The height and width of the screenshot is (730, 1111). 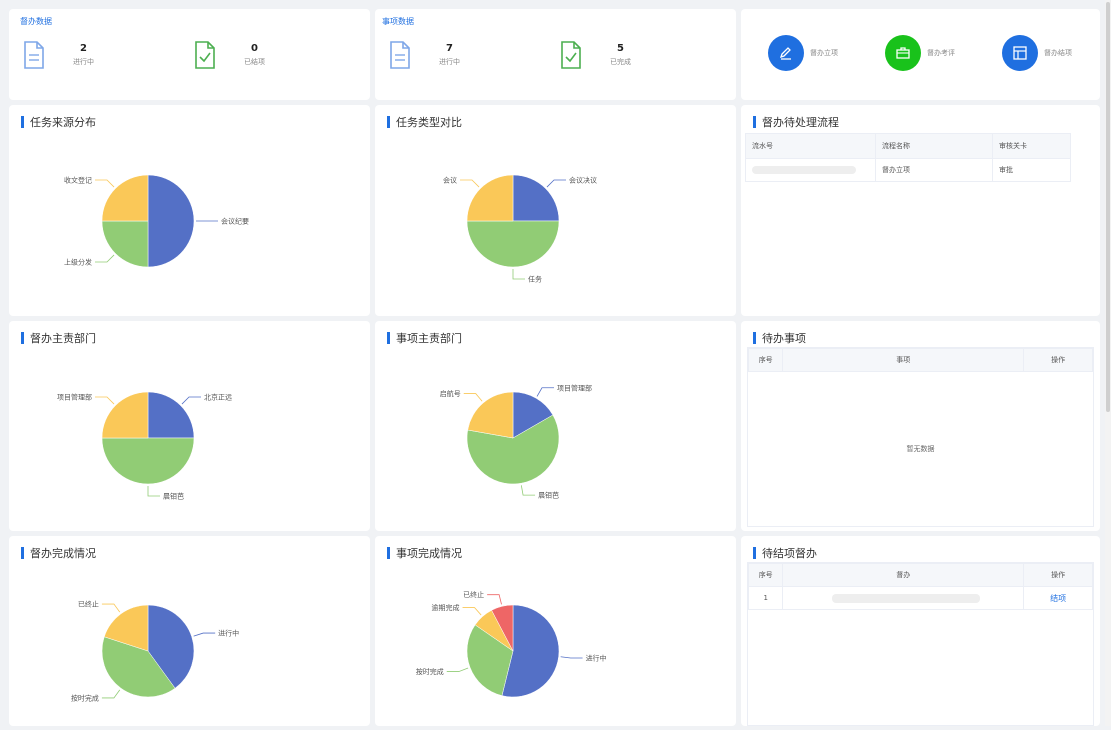 I want to click on page-scrollbar-thumb, so click(x=1108, y=207).